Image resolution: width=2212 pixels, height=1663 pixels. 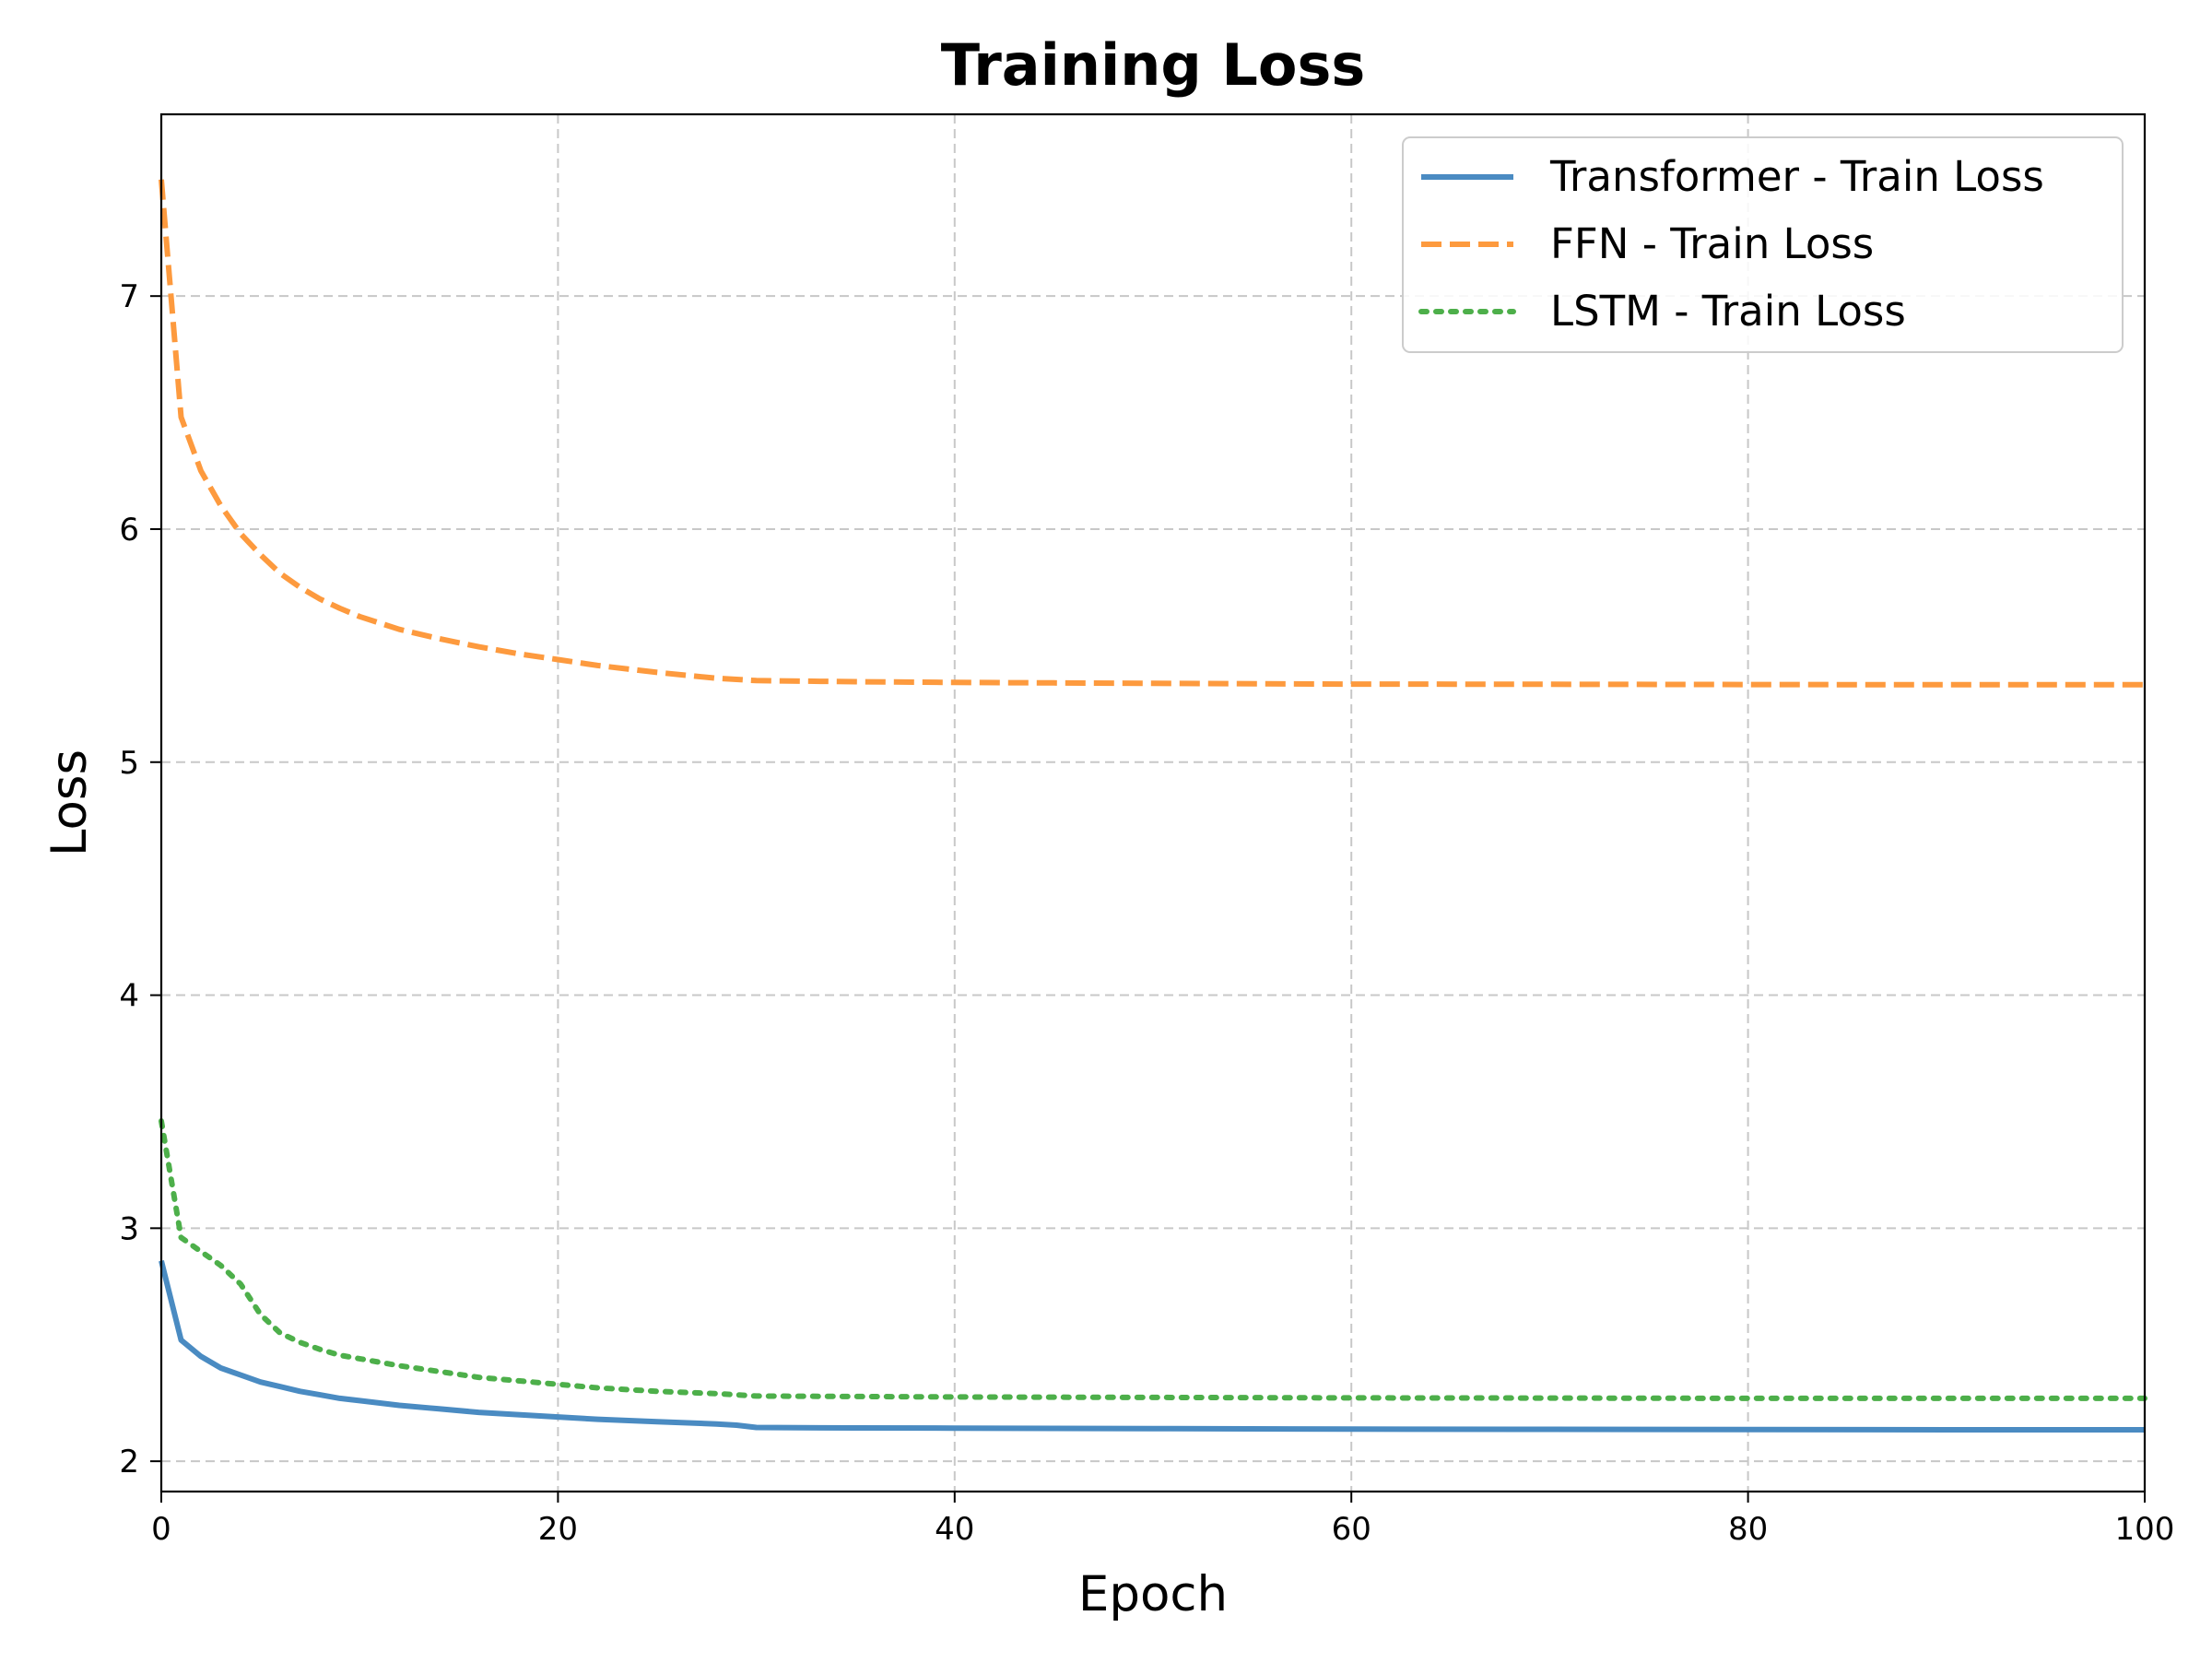 What do you see at coordinates (129, 763) in the screenshot?
I see `y-tick-label: 5` at bounding box center [129, 763].